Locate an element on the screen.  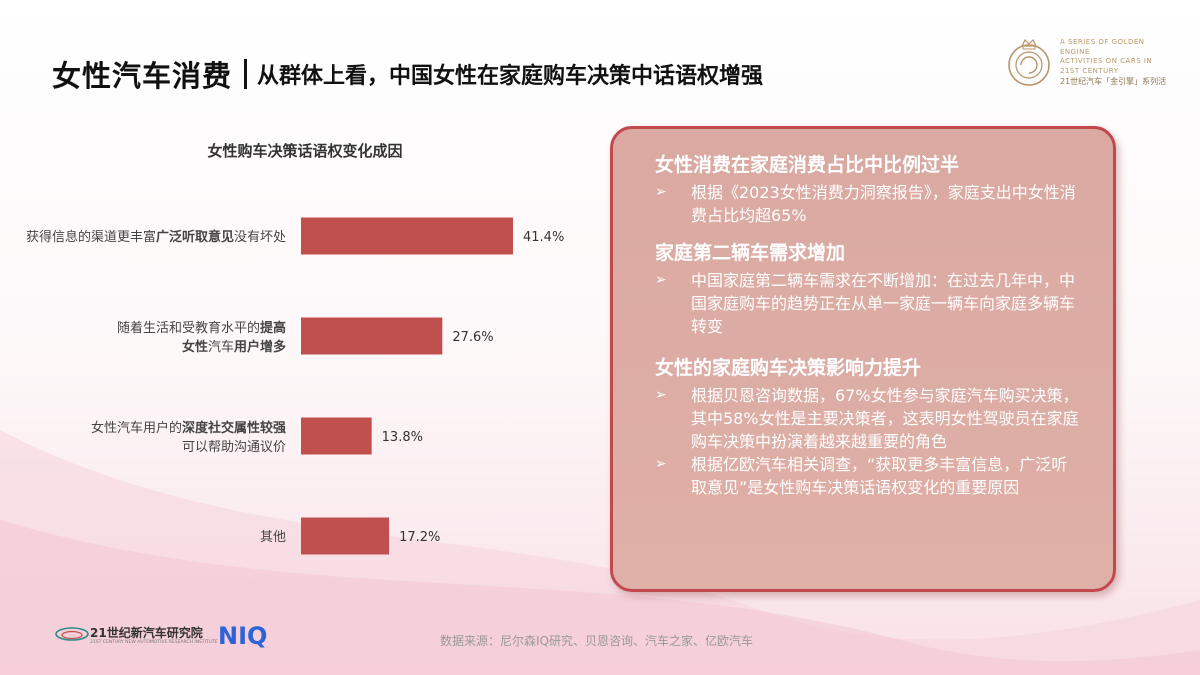
category-label: 随着生活和受教育水平的提高 is located at coordinates (201, 328).